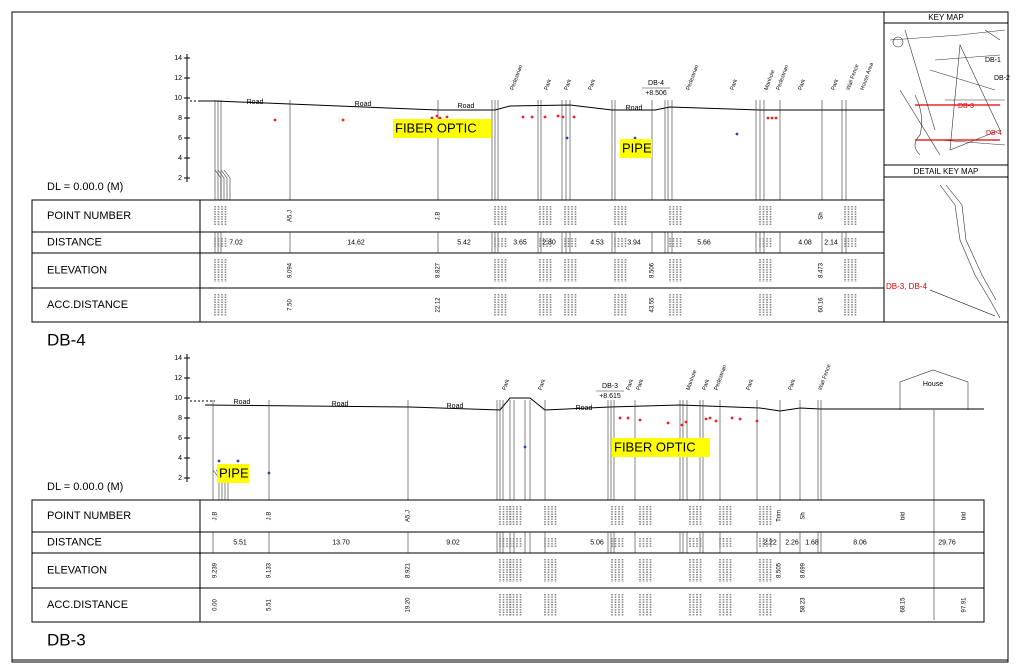 The height and width of the screenshot is (669, 1023). What do you see at coordinates (85, 487) in the screenshot?
I see `datum: DL = 0.00.0 (M)` at bounding box center [85, 487].